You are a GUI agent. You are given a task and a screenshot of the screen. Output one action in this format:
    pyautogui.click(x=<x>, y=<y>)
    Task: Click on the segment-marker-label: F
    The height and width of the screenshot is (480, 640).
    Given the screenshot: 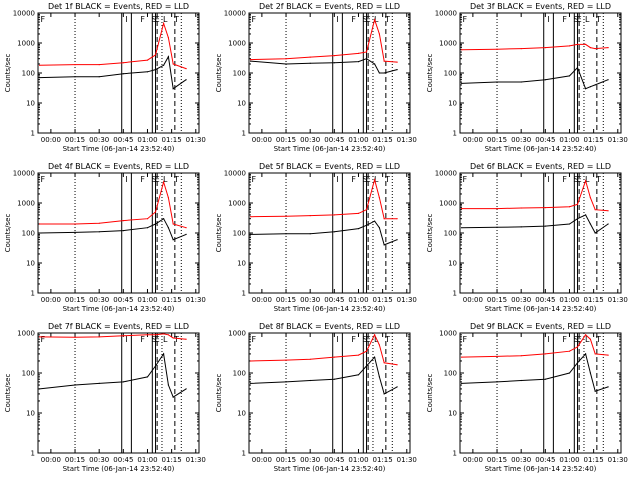 What is the action you would take?
    pyautogui.click(x=43, y=19)
    